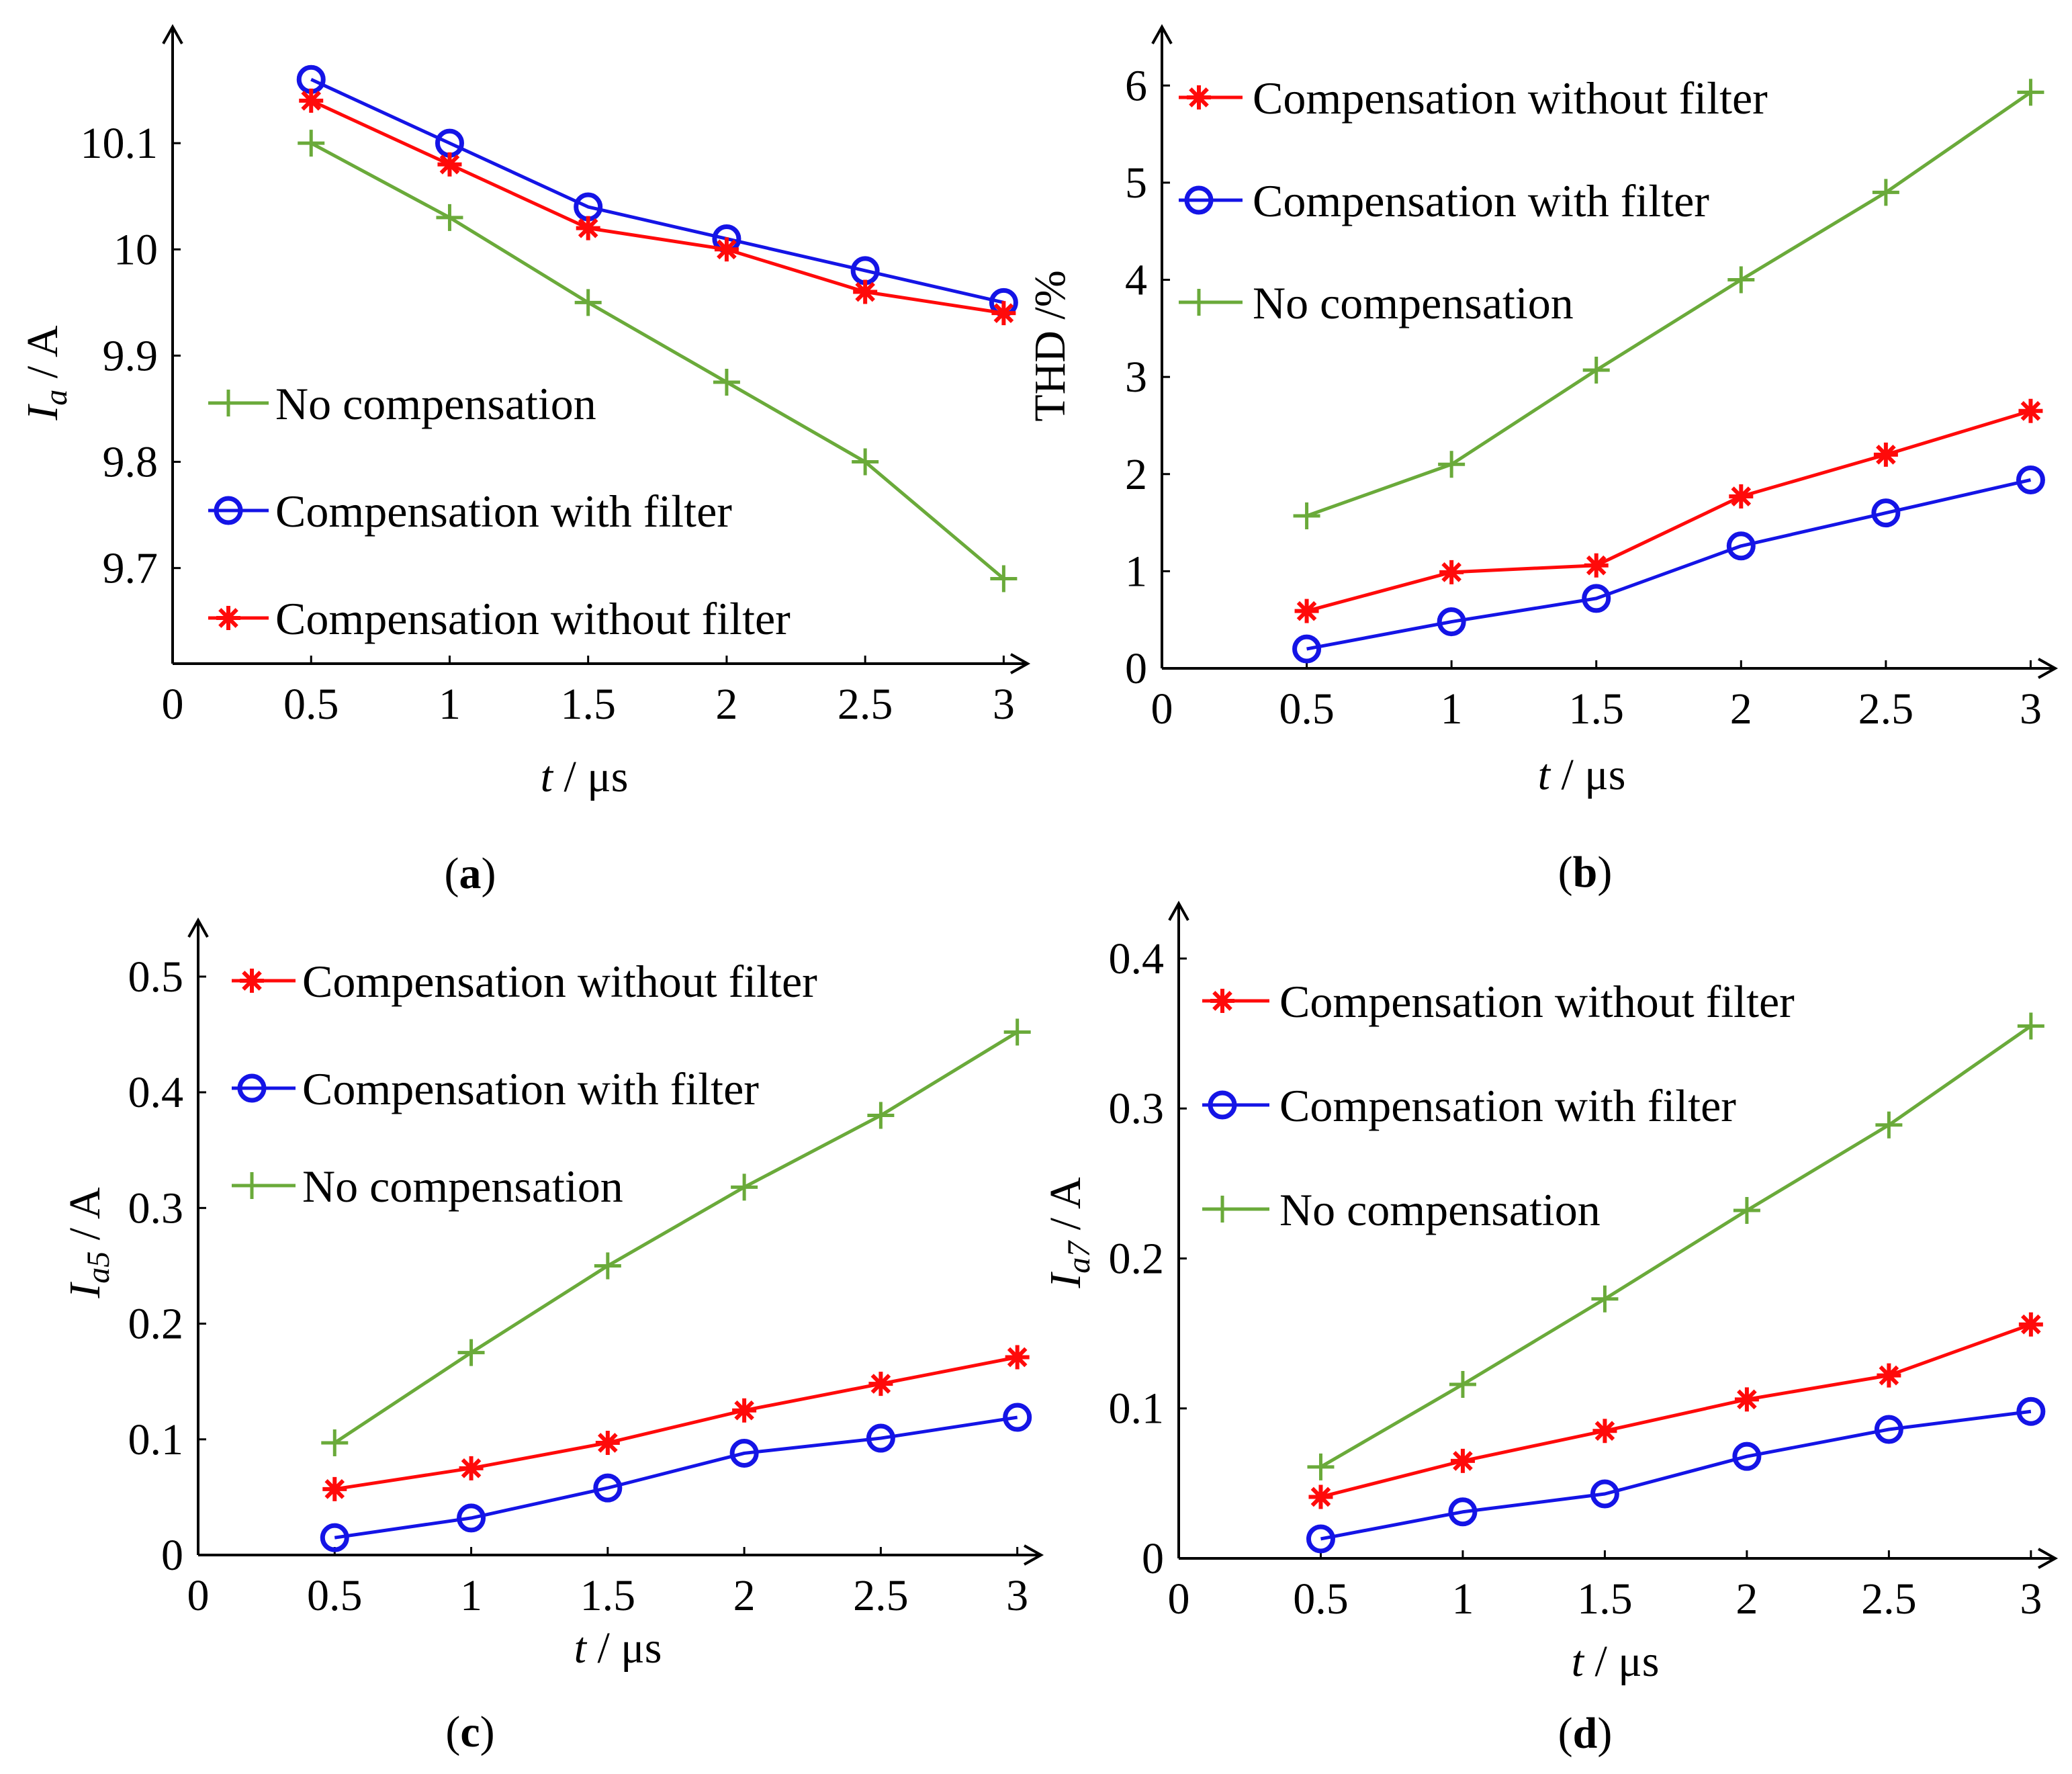 The width and height of the screenshot is (2072, 1774). I want to click on y-axis-label-subscript: a, so click(56, 398).